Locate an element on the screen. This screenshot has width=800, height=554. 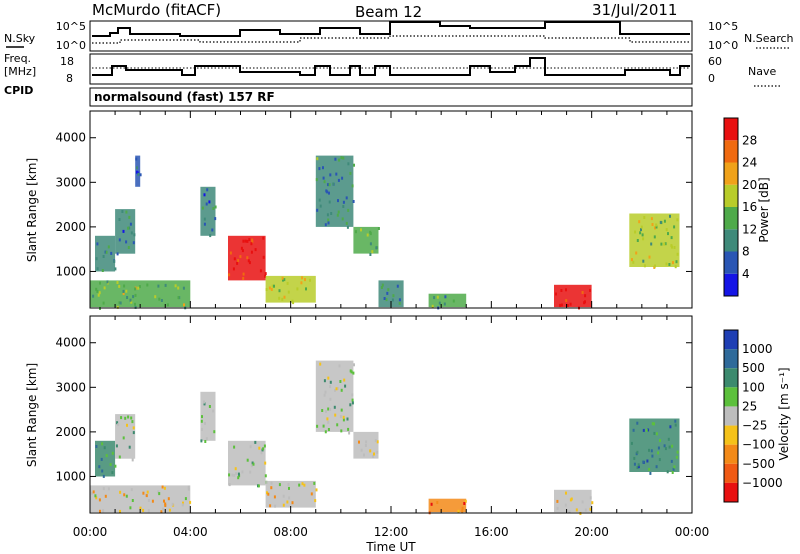
freq-panel is located at coordinates (391, 69).